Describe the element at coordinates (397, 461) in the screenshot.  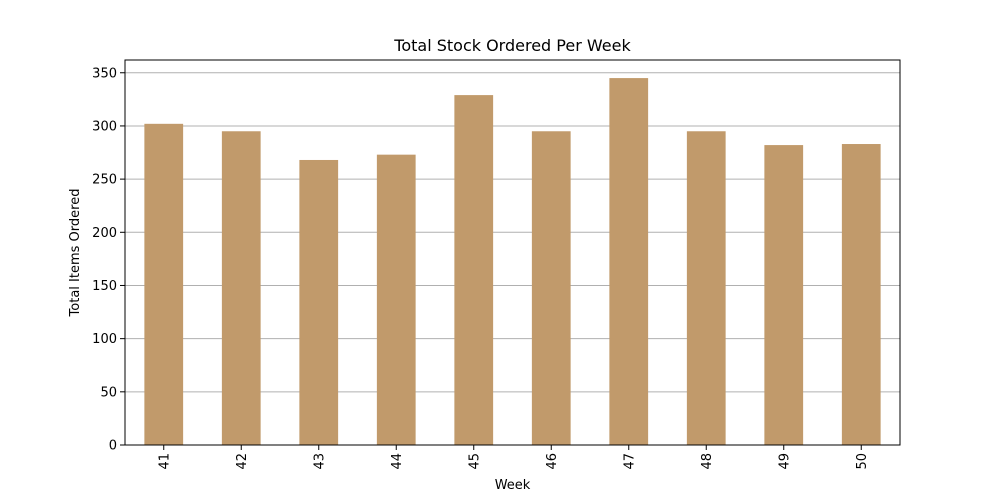
I see `x-tick-label: 44` at that location.